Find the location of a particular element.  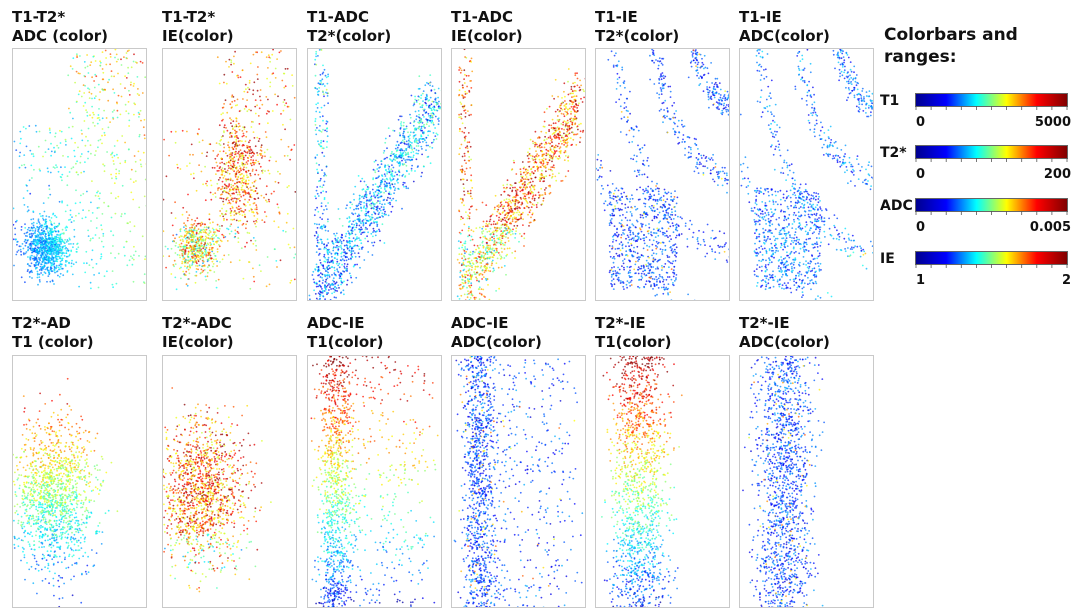

panel-title: T1-T2* IE(color) is located at coordinates (198, 26).